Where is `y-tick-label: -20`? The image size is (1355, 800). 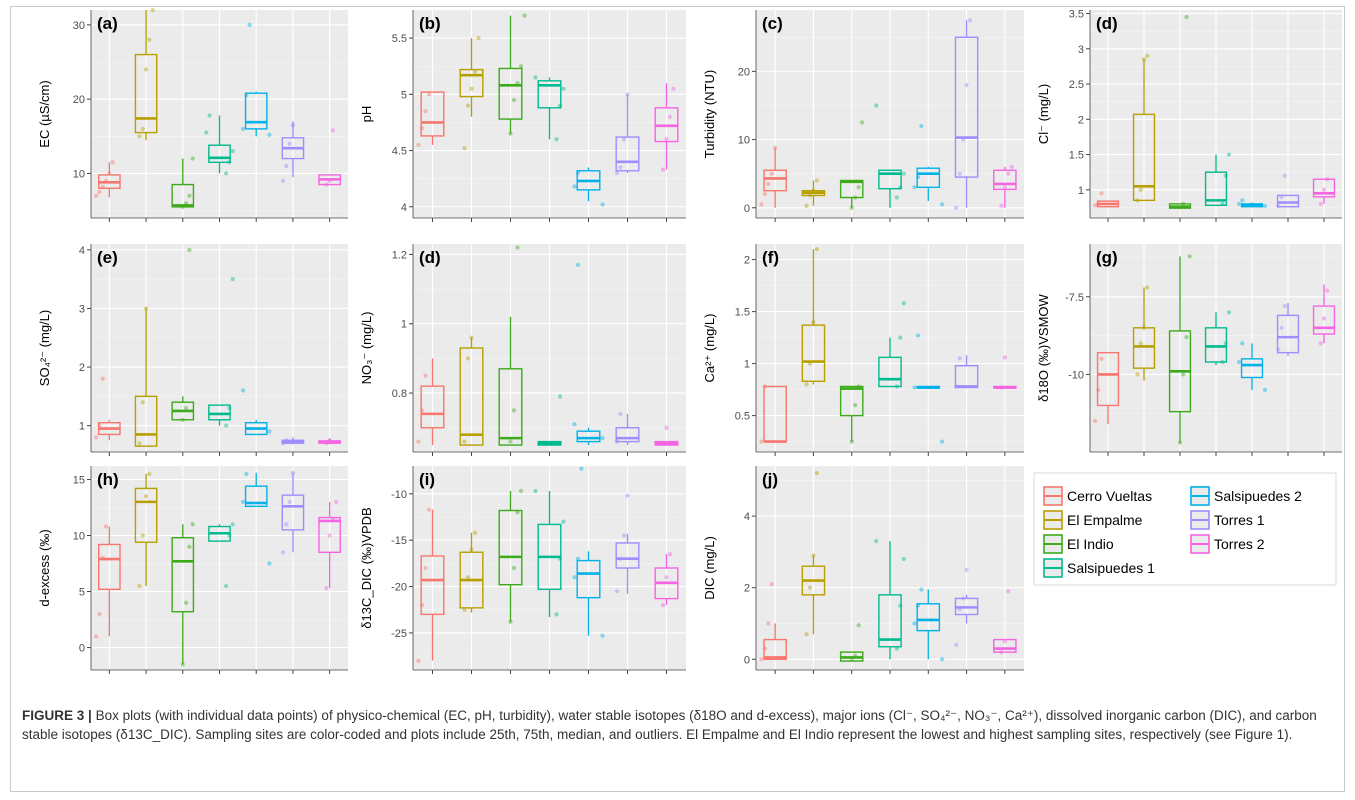 y-tick-label: -20 is located at coordinates (399, 588).